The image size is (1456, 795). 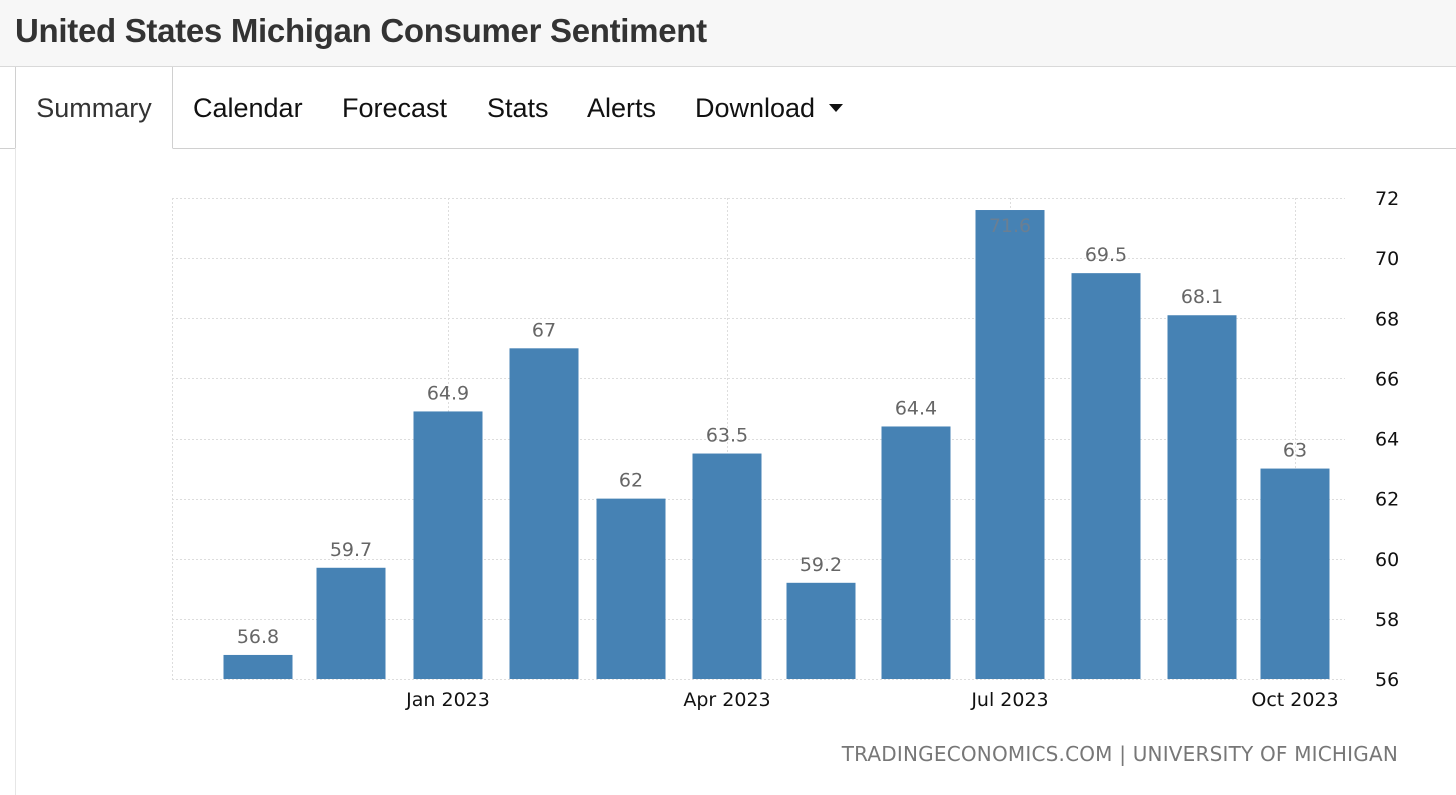 What do you see at coordinates (518, 108) in the screenshot?
I see `tab-stats: Stats` at bounding box center [518, 108].